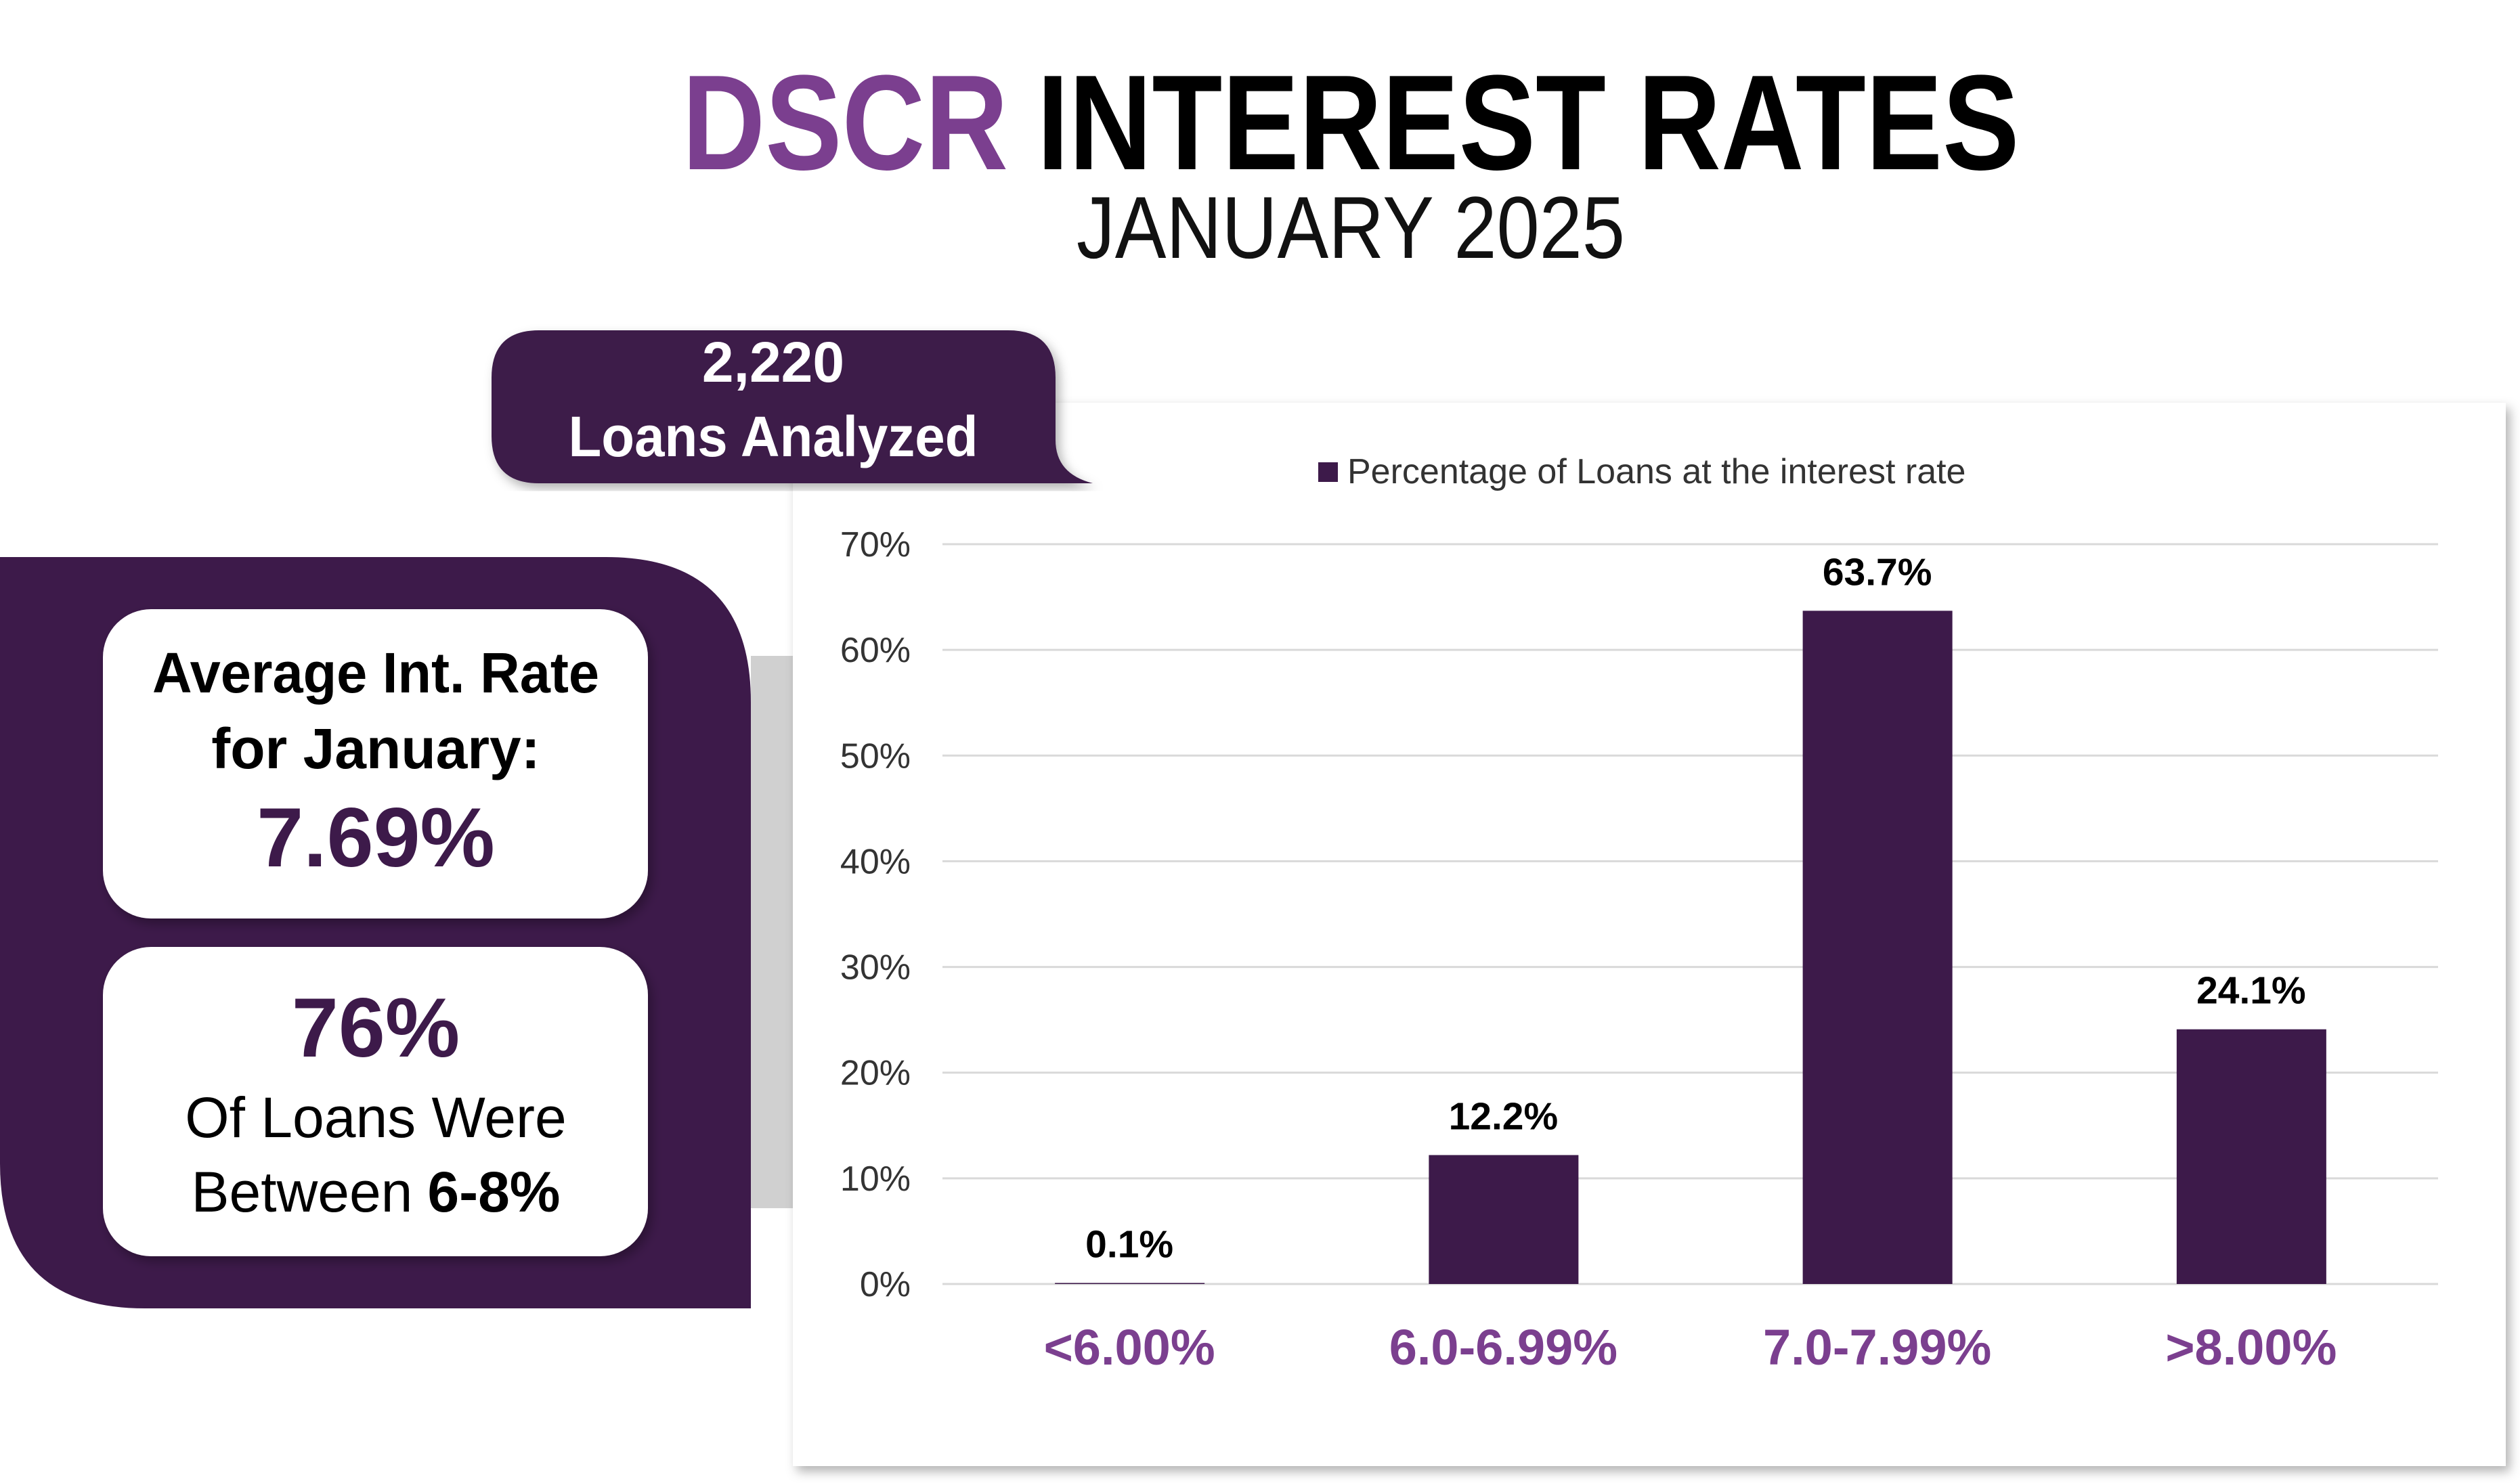  I want to click on average-value: 7.69%, so click(376, 838).